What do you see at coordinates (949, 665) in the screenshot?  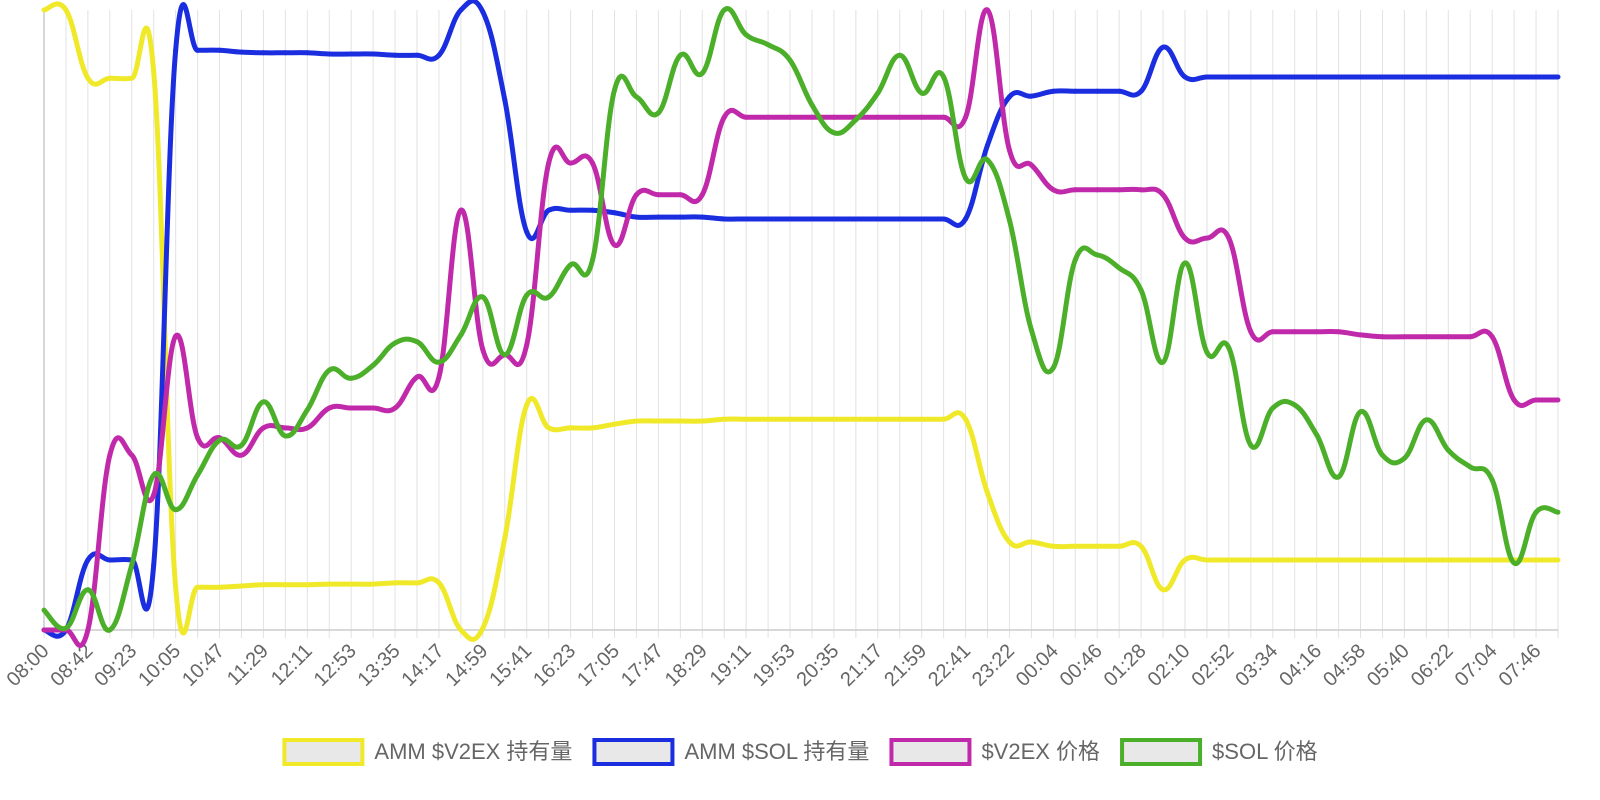 I see `x-tick-label: 22:41` at bounding box center [949, 665].